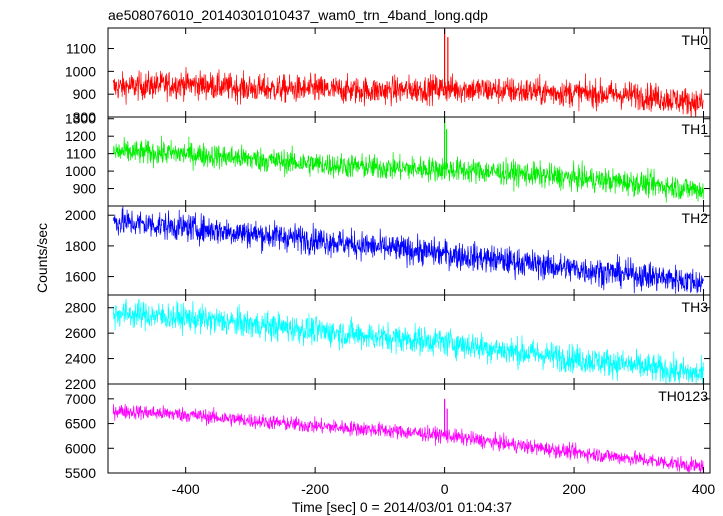 The image size is (723, 516). Describe the element at coordinates (80, 473) in the screenshot. I see `y-tick-label: 5500` at that location.